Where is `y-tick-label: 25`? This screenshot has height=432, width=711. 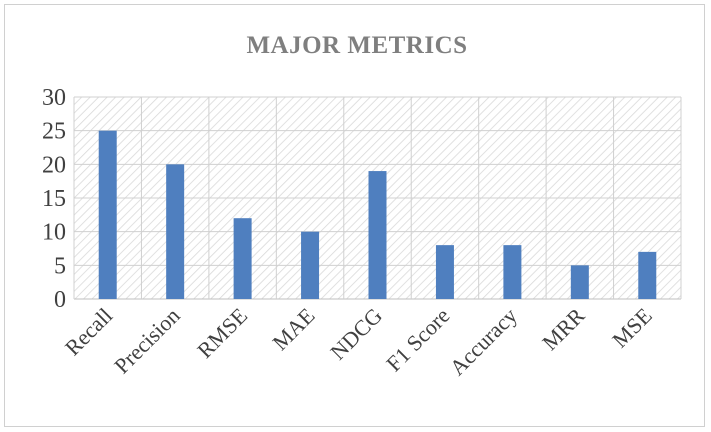 y-tick-label: 25 is located at coordinates (54, 132).